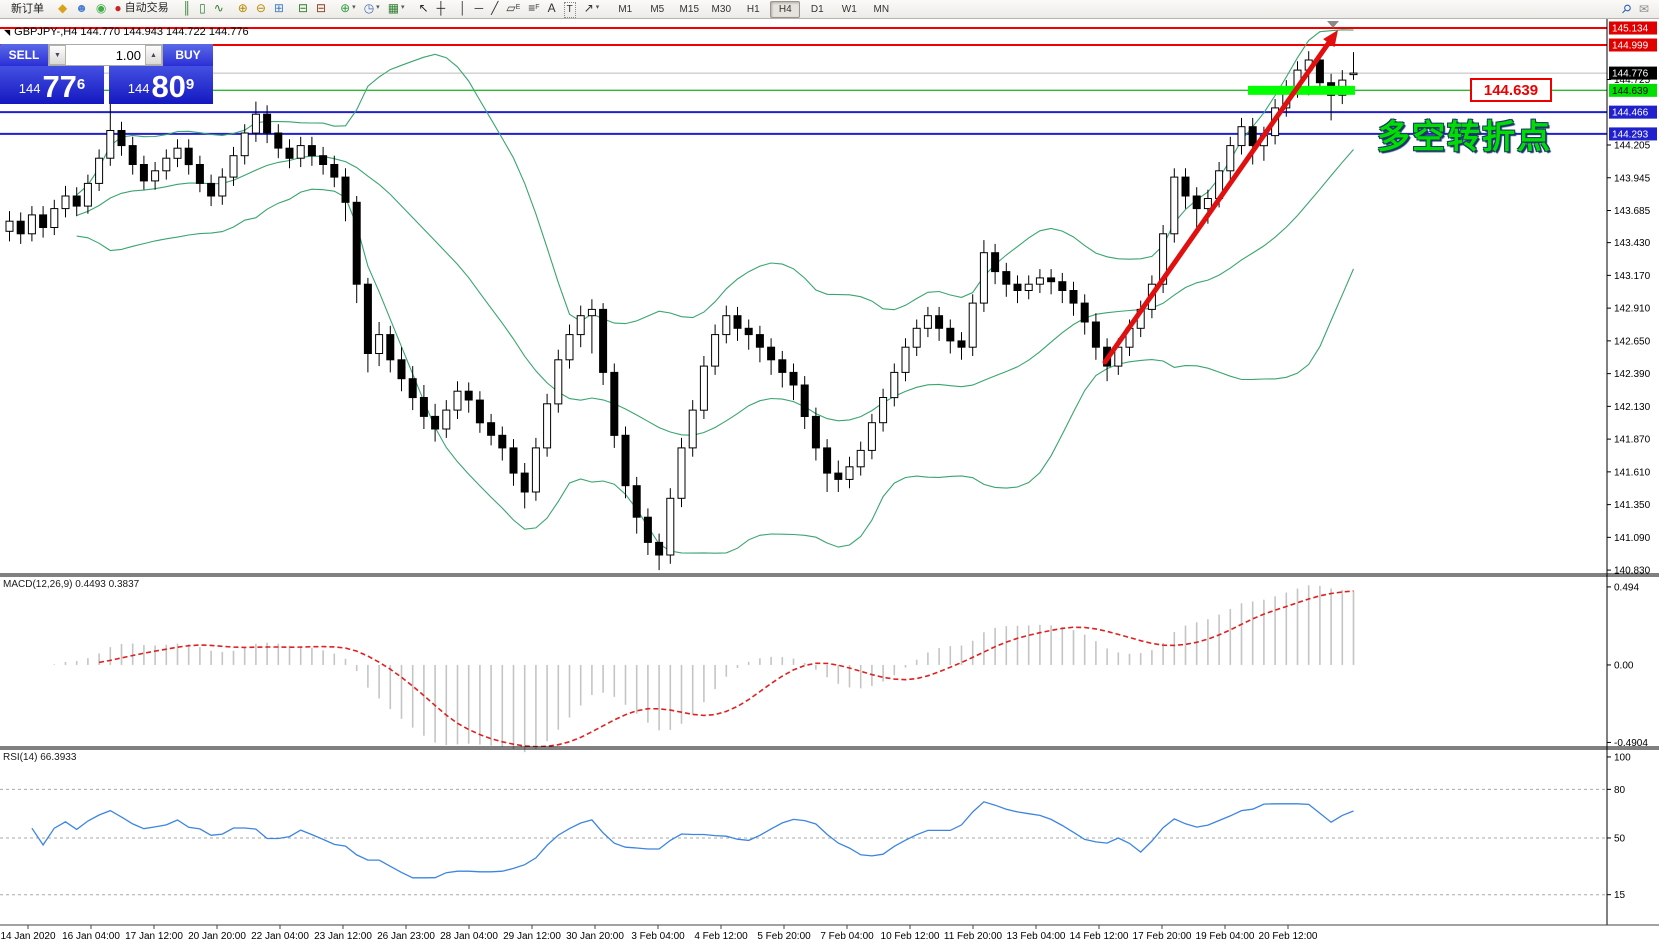 The width and height of the screenshot is (1659, 943). I want to click on price-level-text-box: 144.639, so click(1511, 90).